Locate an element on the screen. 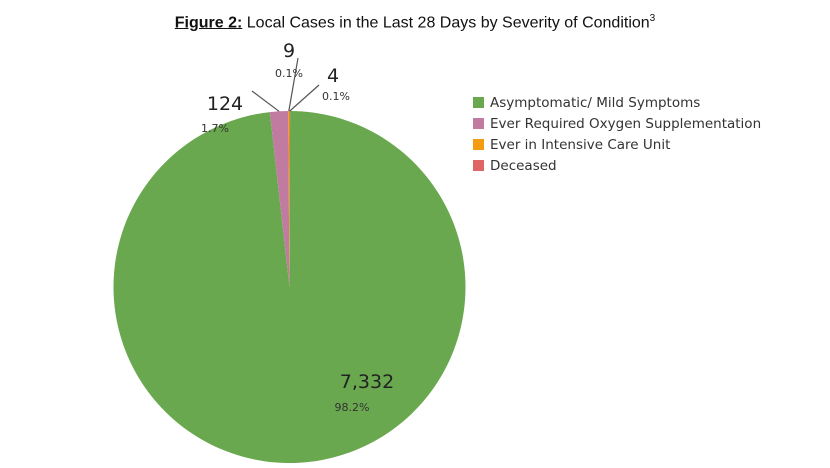  legend-item: Ever Required Oxygen Supplementation is located at coordinates (617, 123).